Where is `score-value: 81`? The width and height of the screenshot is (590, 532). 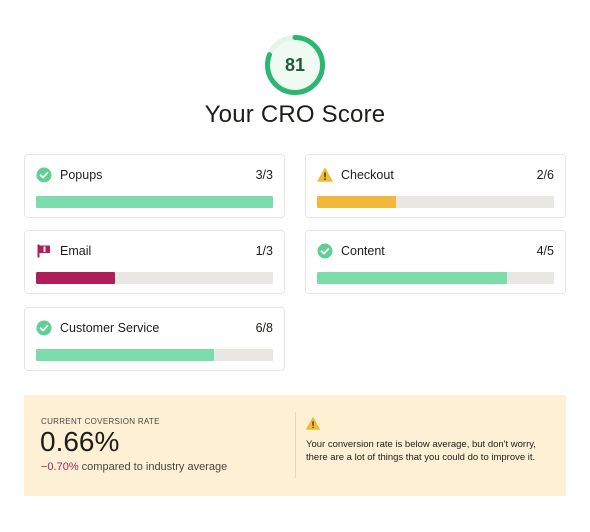 score-value: 81 is located at coordinates (295, 65).